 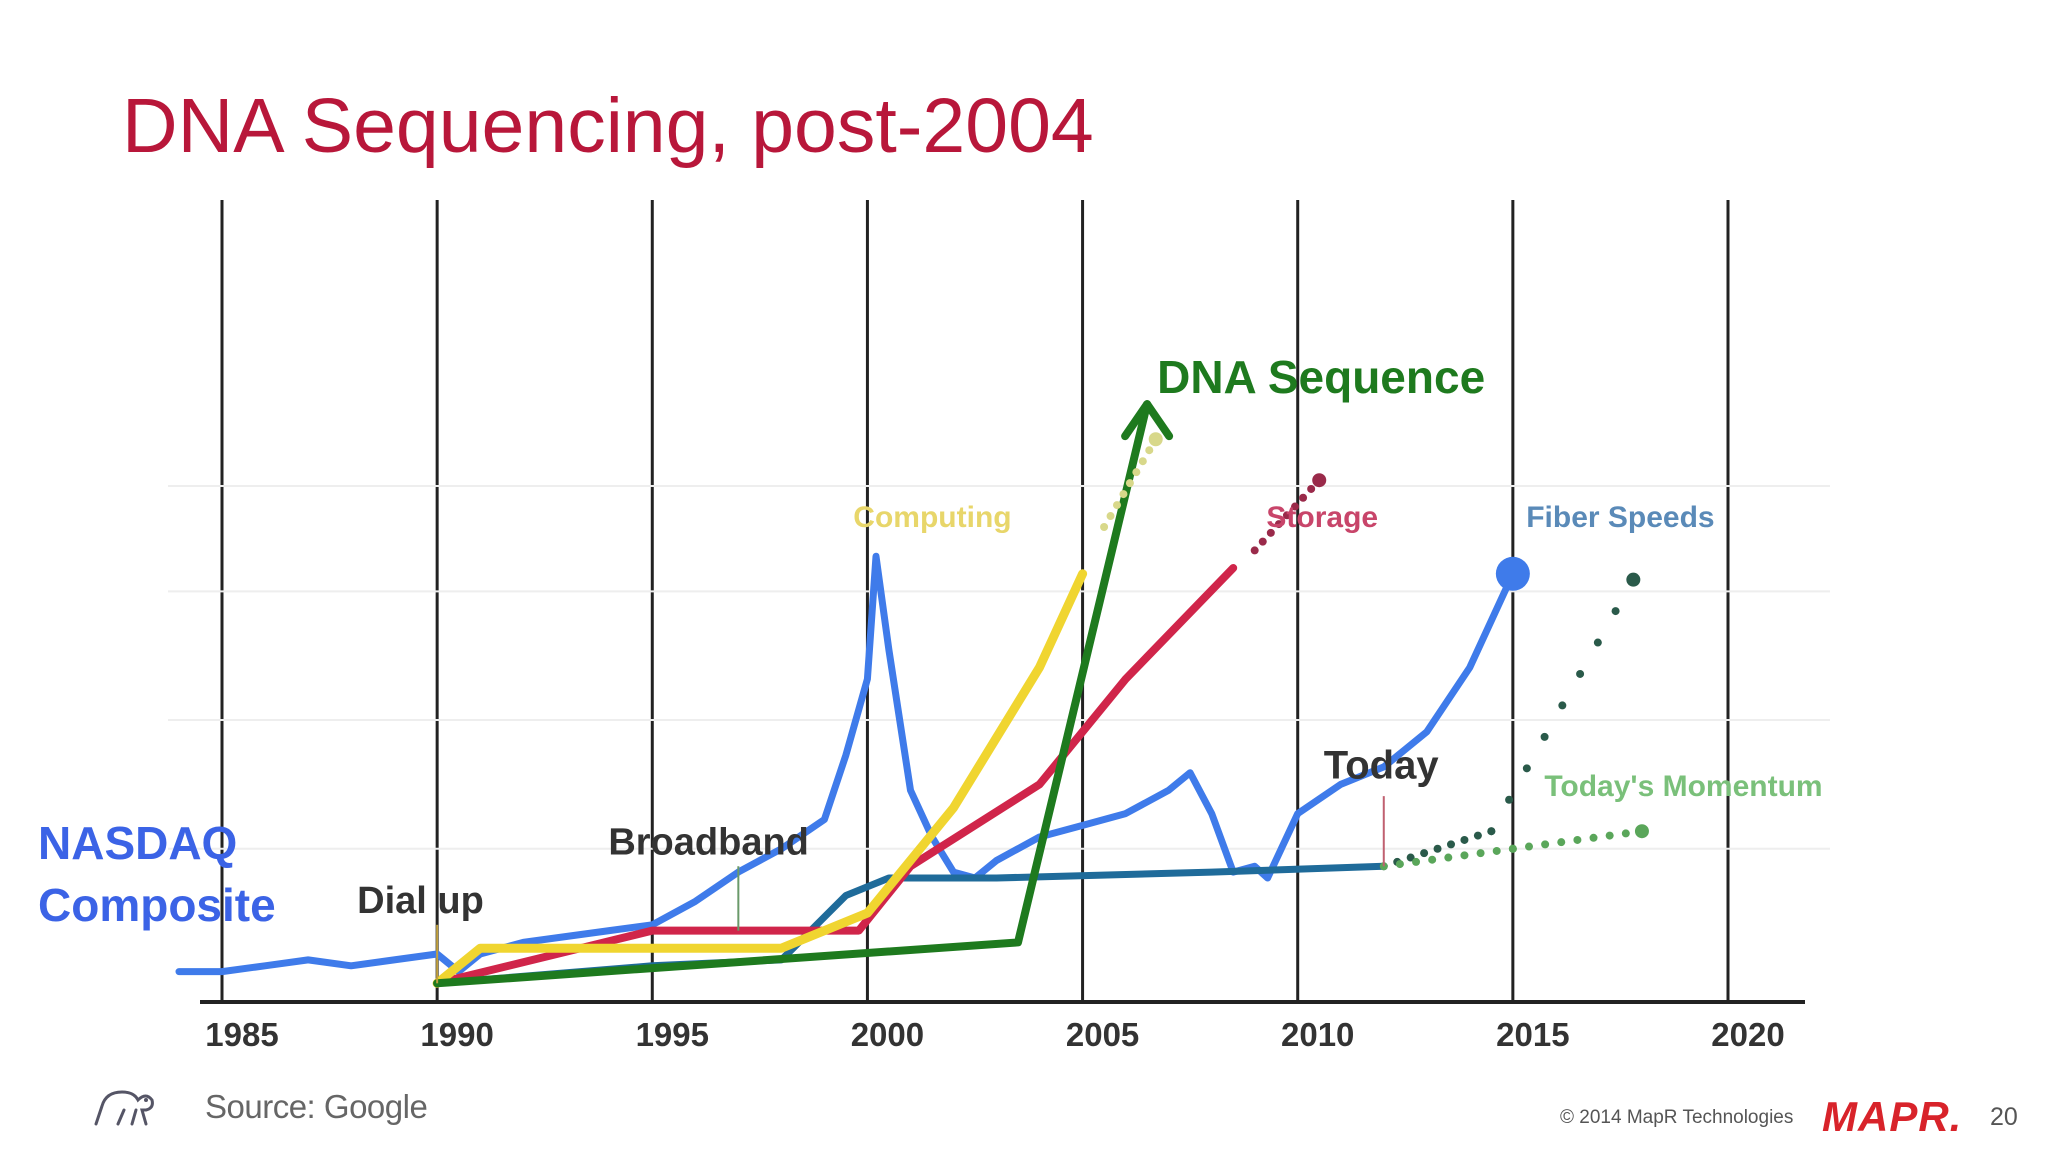 What do you see at coordinates (910, 924) in the screenshot?
I see `series-line-fiber-speeds` at bounding box center [910, 924].